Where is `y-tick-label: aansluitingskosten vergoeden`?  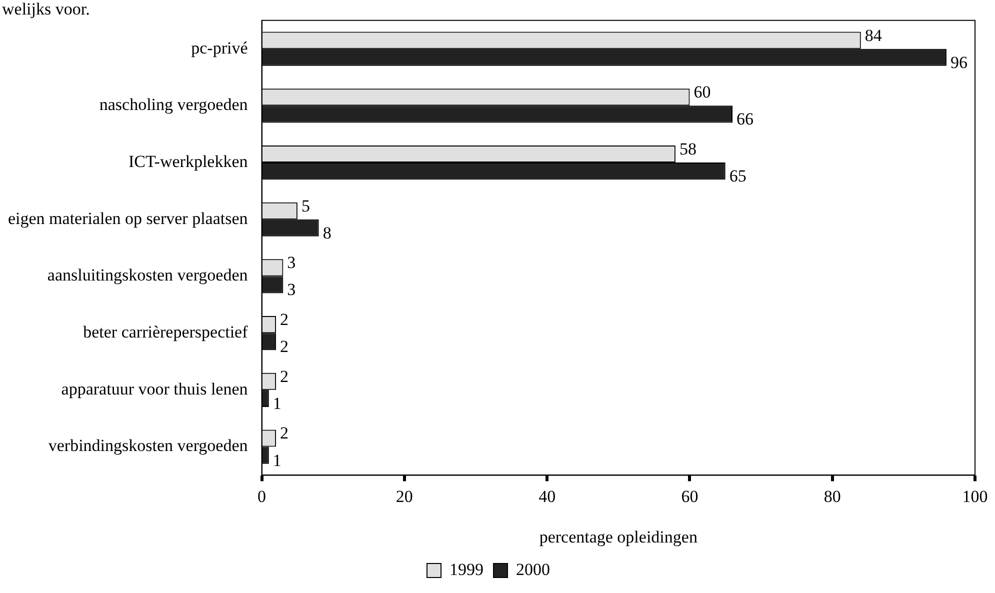 y-tick-label: aansluitingskosten vergoeden is located at coordinates (147, 275).